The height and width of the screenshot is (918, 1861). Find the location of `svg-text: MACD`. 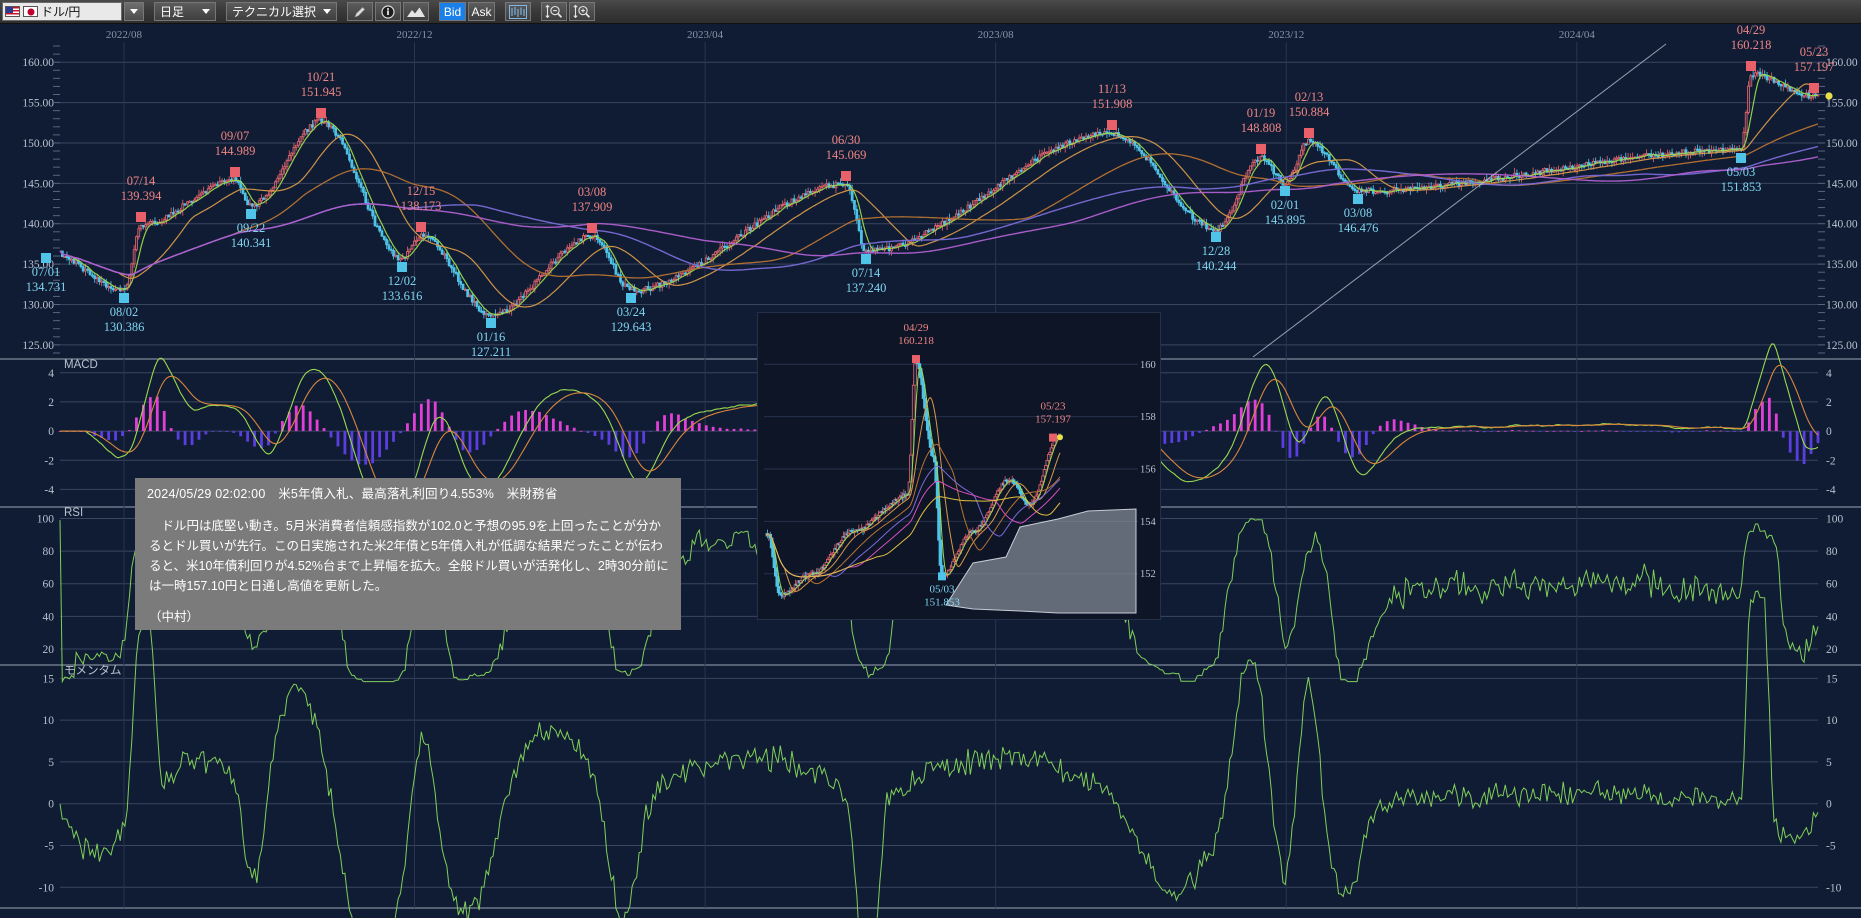

svg-text: MACD is located at coordinates (81, 365).